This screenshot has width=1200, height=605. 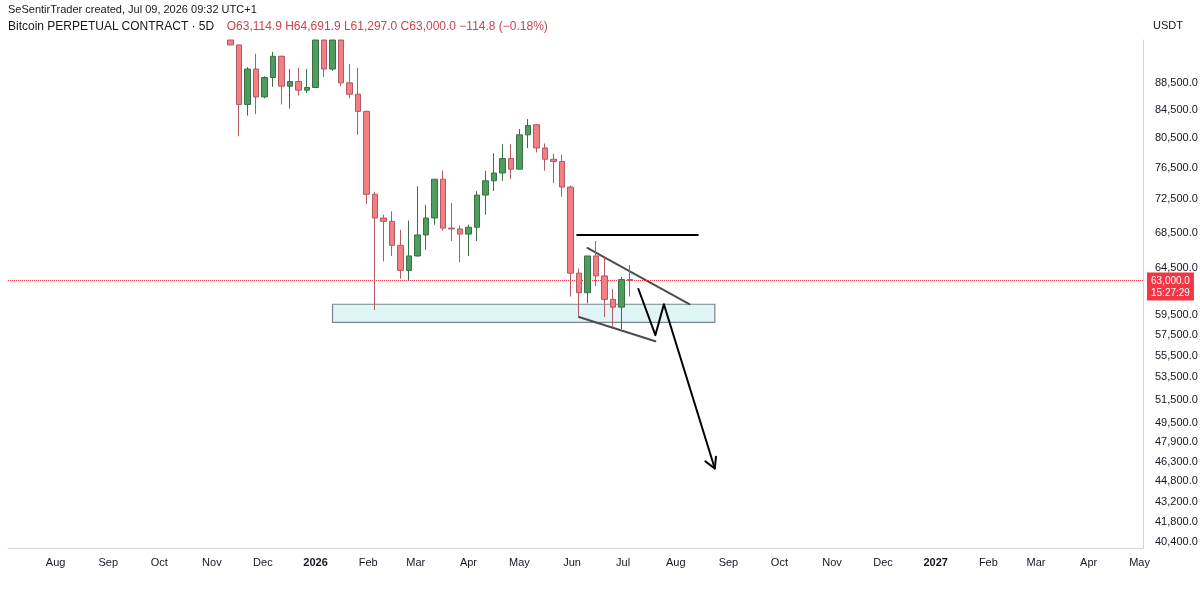 I want to click on y-tick-label: 44,800.0, so click(x=1176, y=480).